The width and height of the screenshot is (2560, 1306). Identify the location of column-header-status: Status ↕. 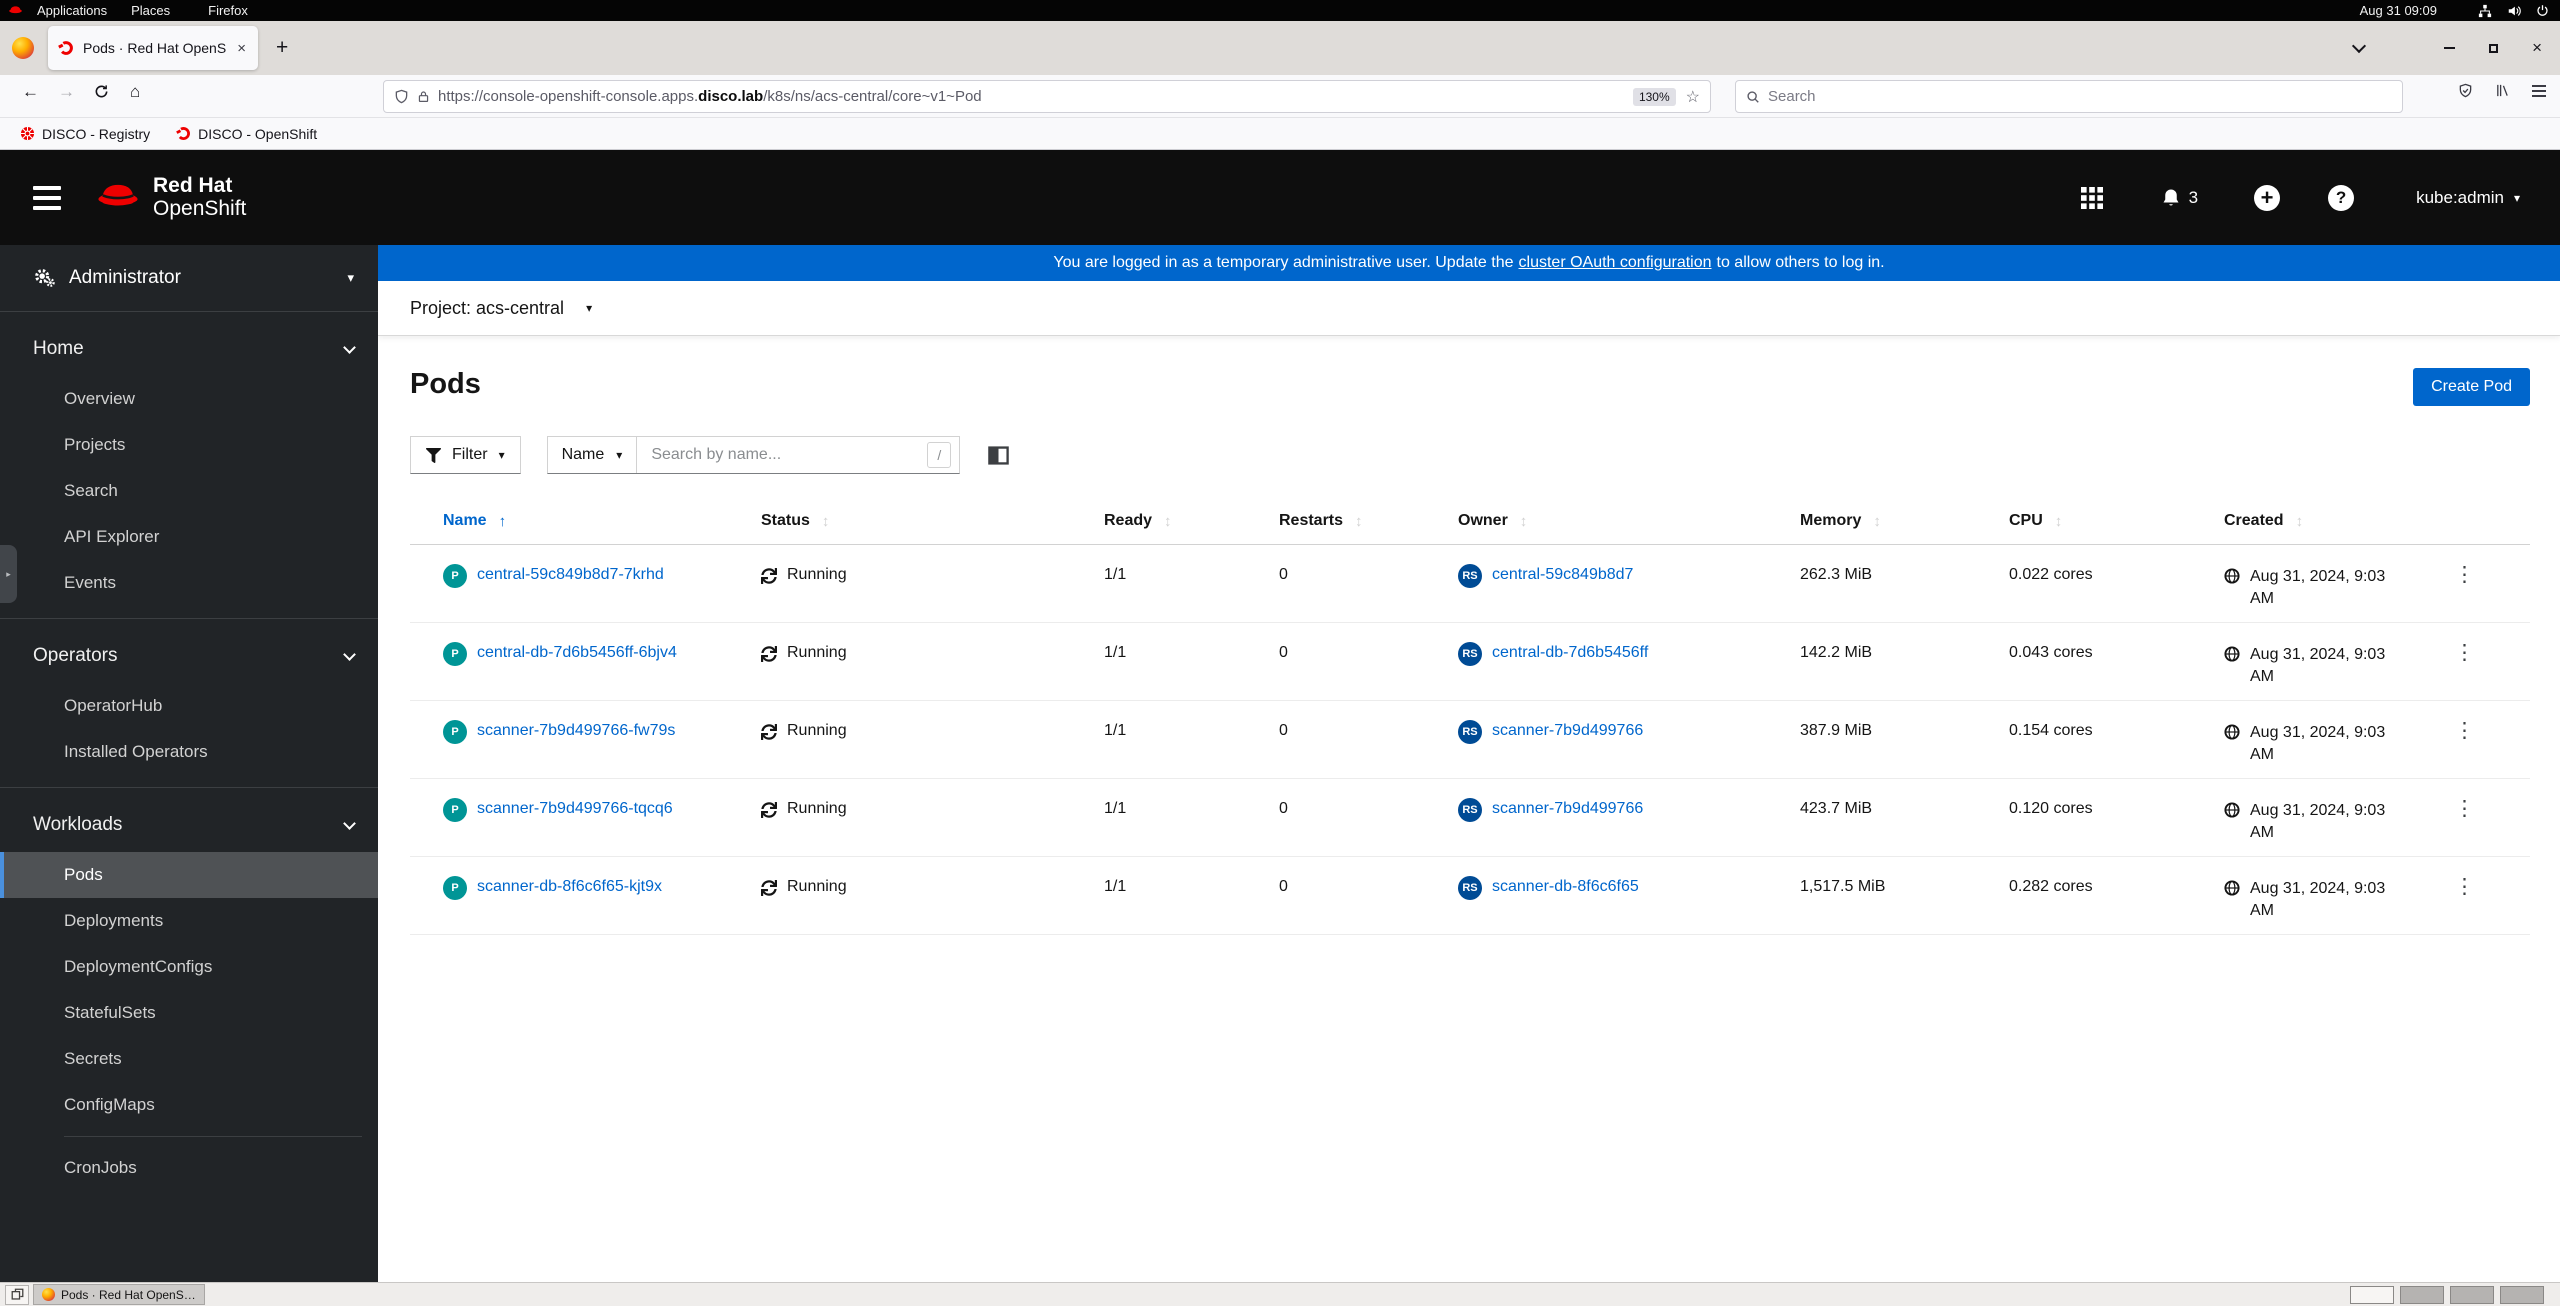
(932, 522).